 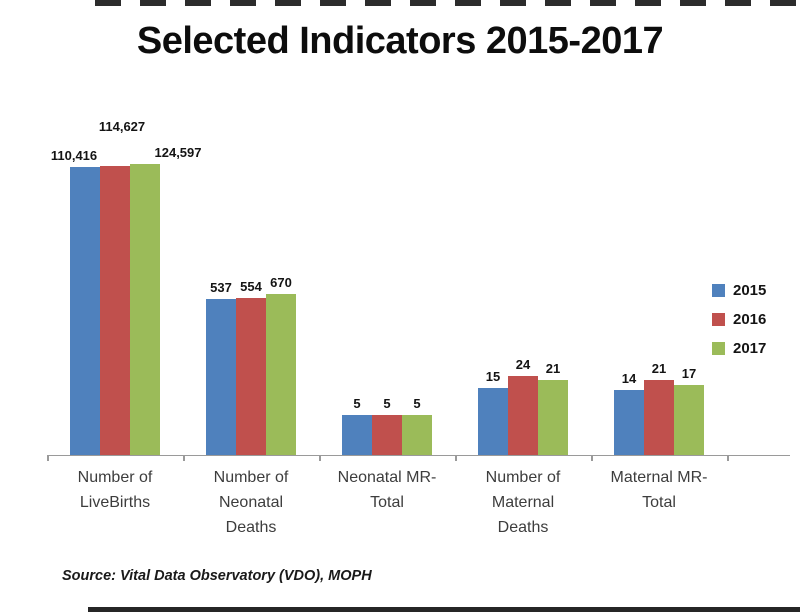 I want to click on bar-value-label: 14, so click(x=629, y=378).